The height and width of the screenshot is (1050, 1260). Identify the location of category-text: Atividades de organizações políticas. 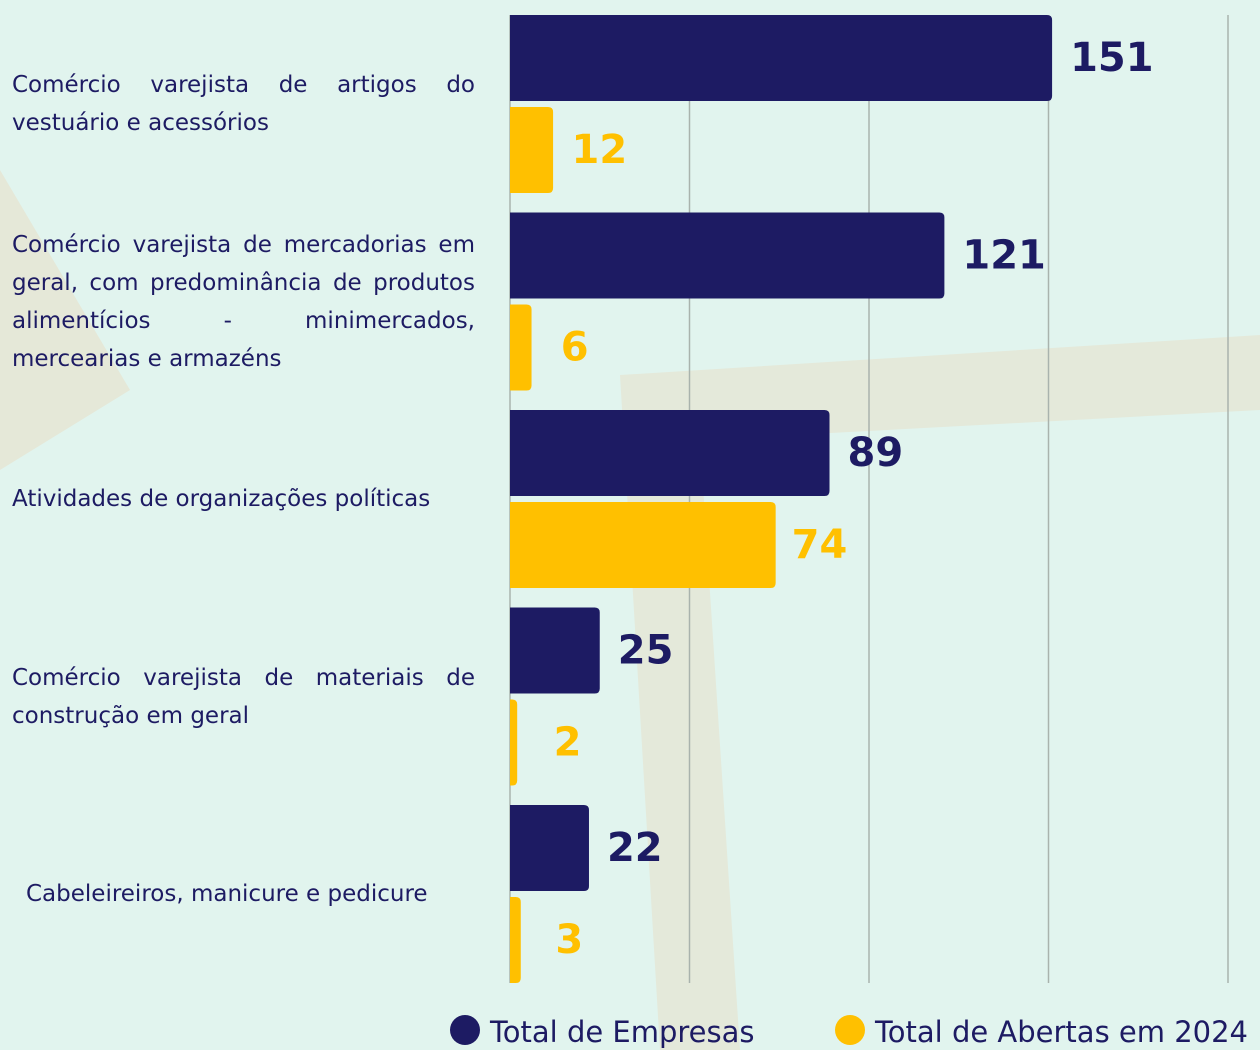
(221, 499).